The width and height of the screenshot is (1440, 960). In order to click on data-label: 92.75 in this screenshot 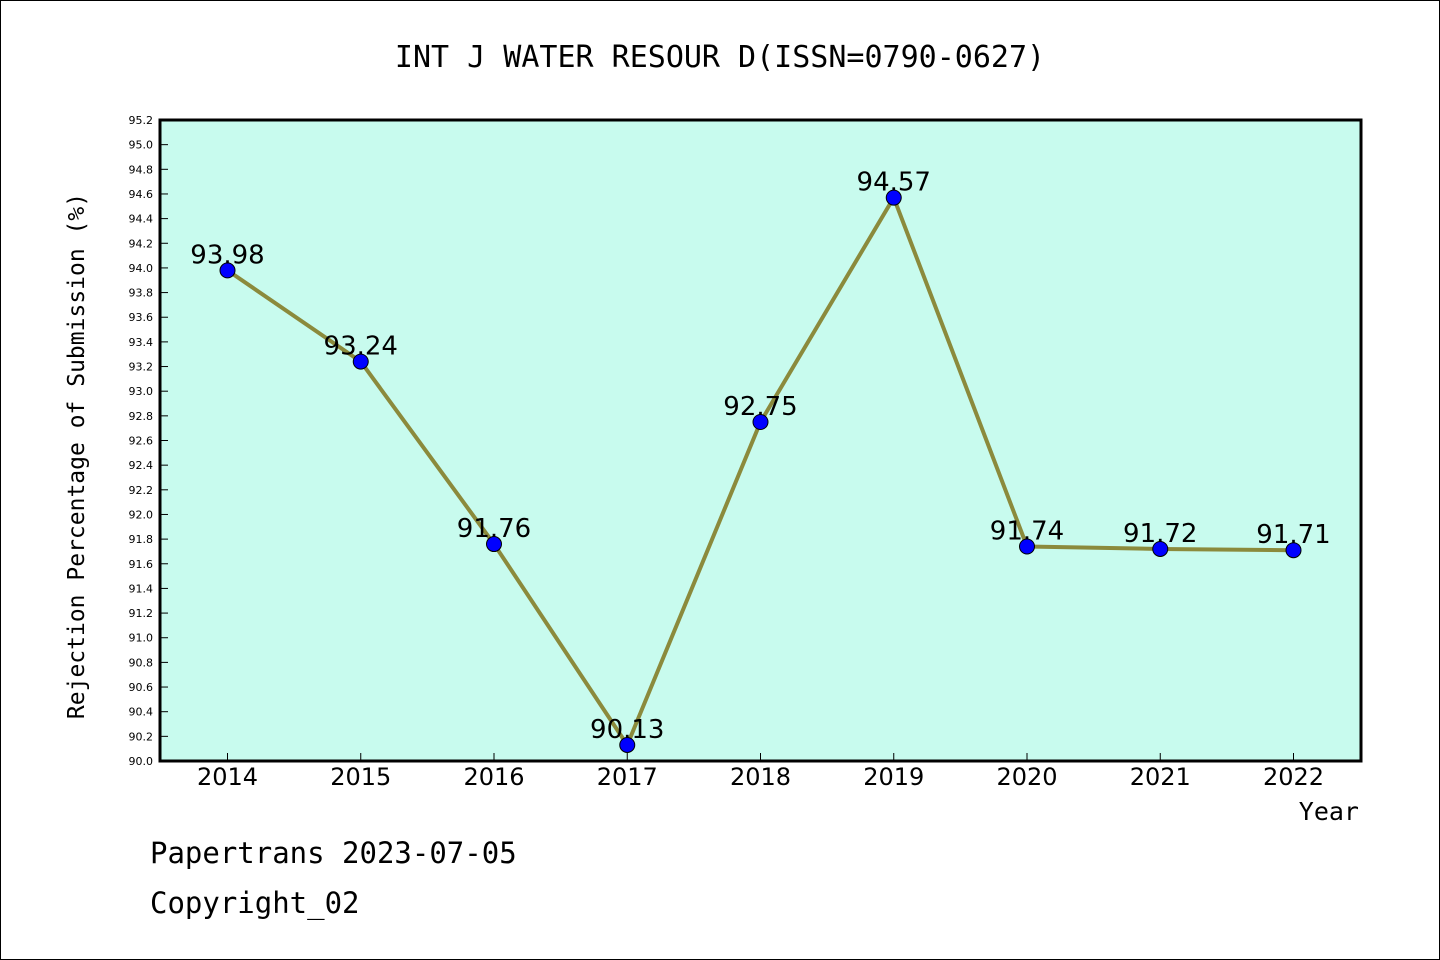, I will do `click(760, 407)`.